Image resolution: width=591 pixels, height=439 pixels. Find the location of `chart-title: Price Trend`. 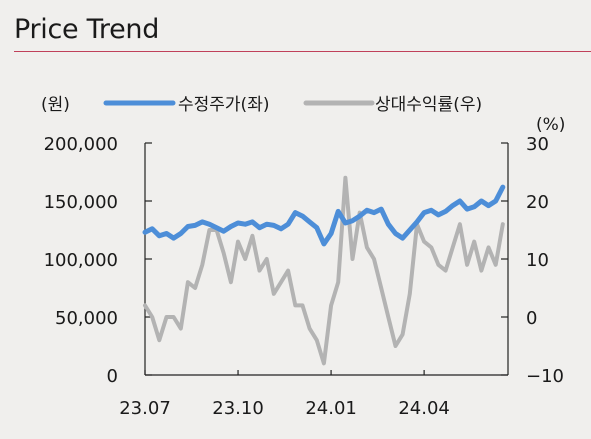

chart-title: Price Trend is located at coordinates (87, 29).